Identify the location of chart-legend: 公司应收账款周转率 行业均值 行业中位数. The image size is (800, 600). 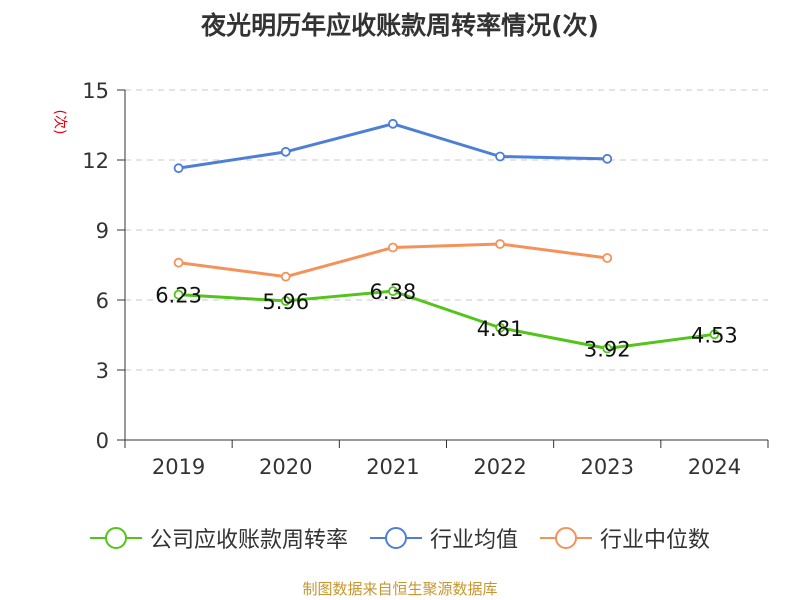
(400, 538).